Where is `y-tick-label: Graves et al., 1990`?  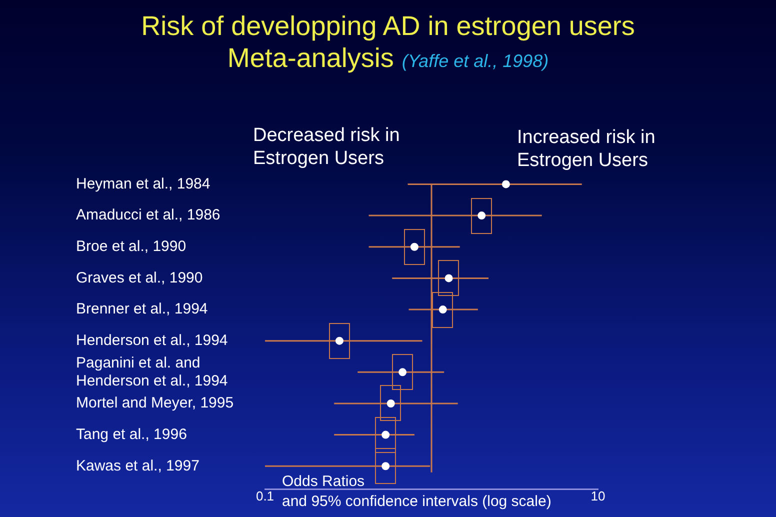 y-tick-label: Graves et al., 1990 is located at coordinates (139, 277).